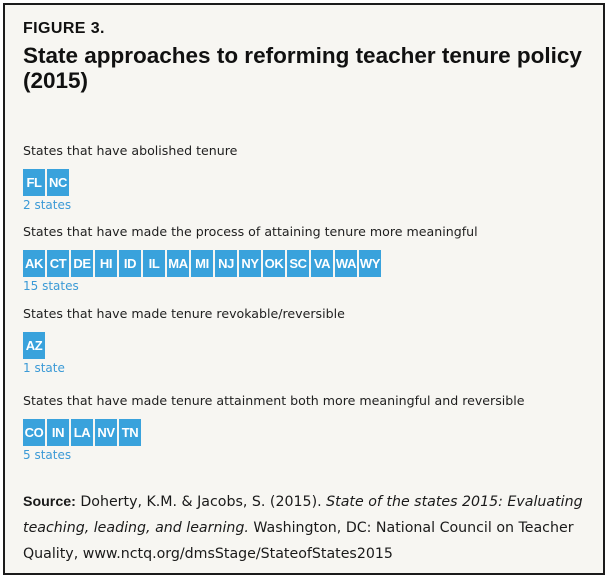 The height and width of the screenshot is (580, 612). I want to click on section-label: States that have abolished tenure, so click(130, 150).